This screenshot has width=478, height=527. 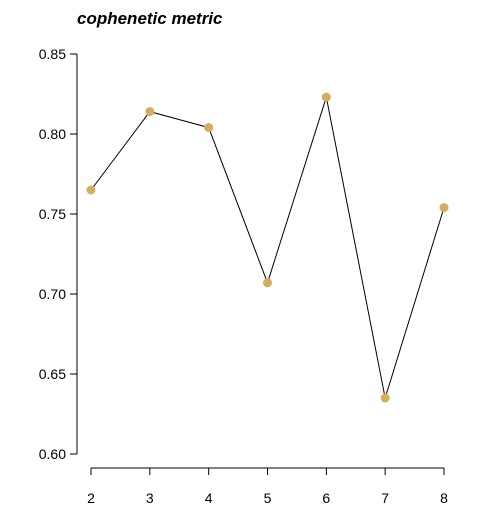 What do you see at coordinates (444, 498) in the screenshot?
I see `x-tick-label: 8` at bounding box center [444, 498].